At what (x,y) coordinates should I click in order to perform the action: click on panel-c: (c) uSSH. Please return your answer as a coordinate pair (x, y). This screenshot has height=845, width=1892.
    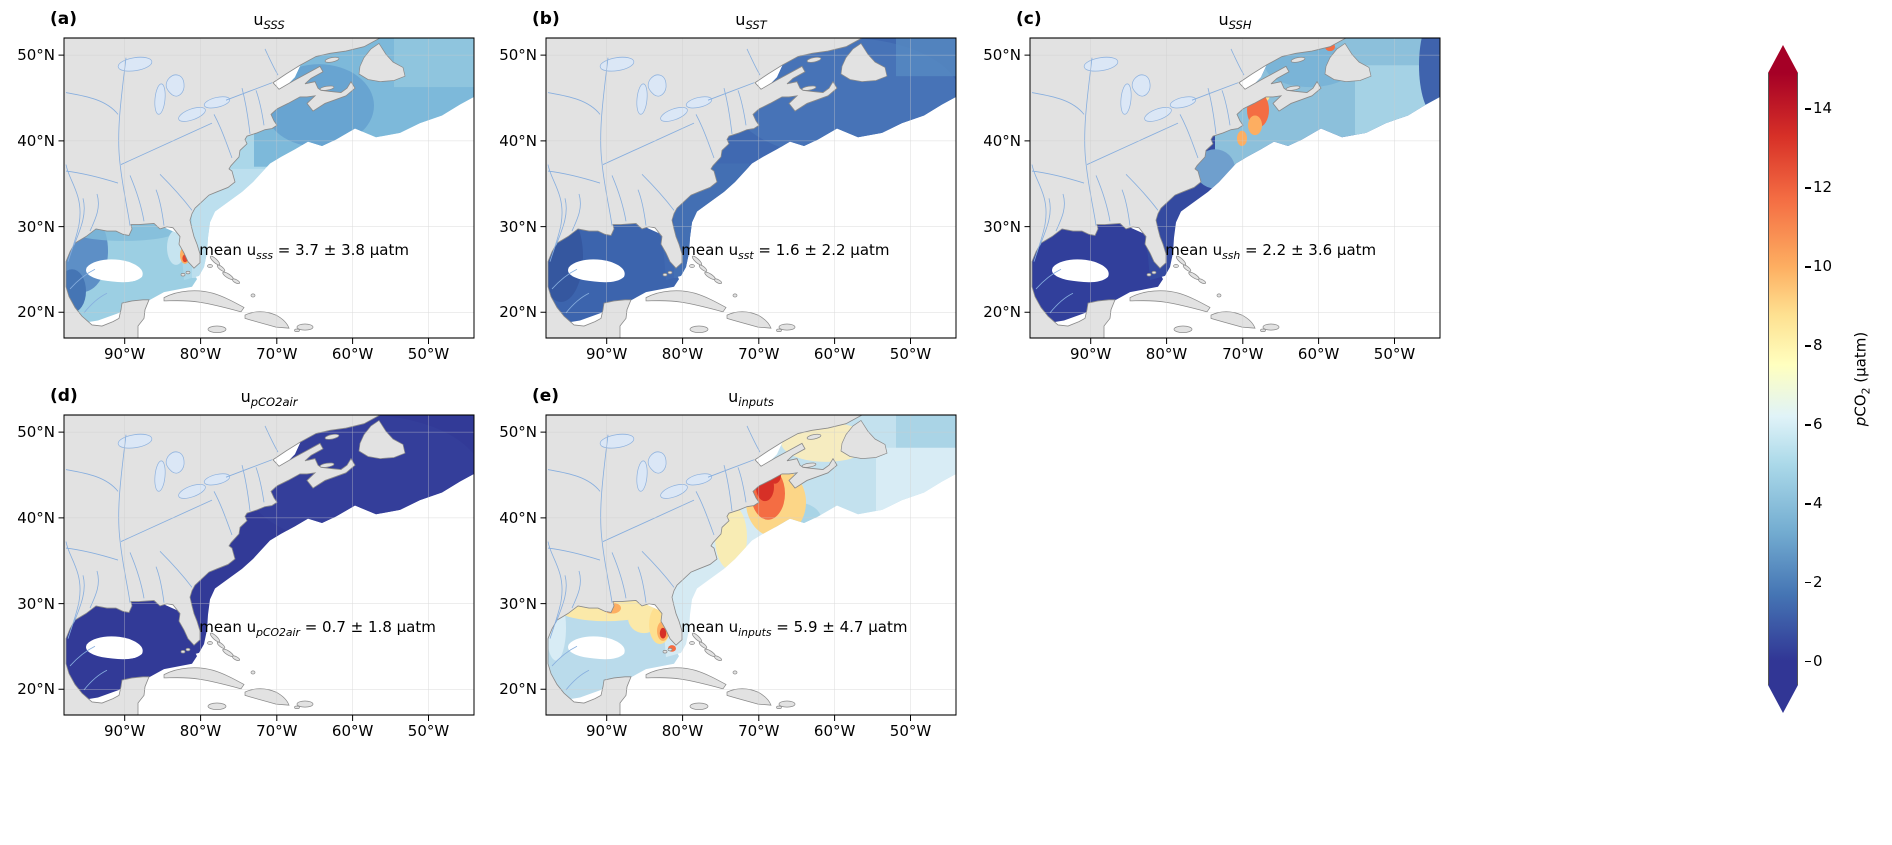
    Looking at the image, I should click on (1212, 186).